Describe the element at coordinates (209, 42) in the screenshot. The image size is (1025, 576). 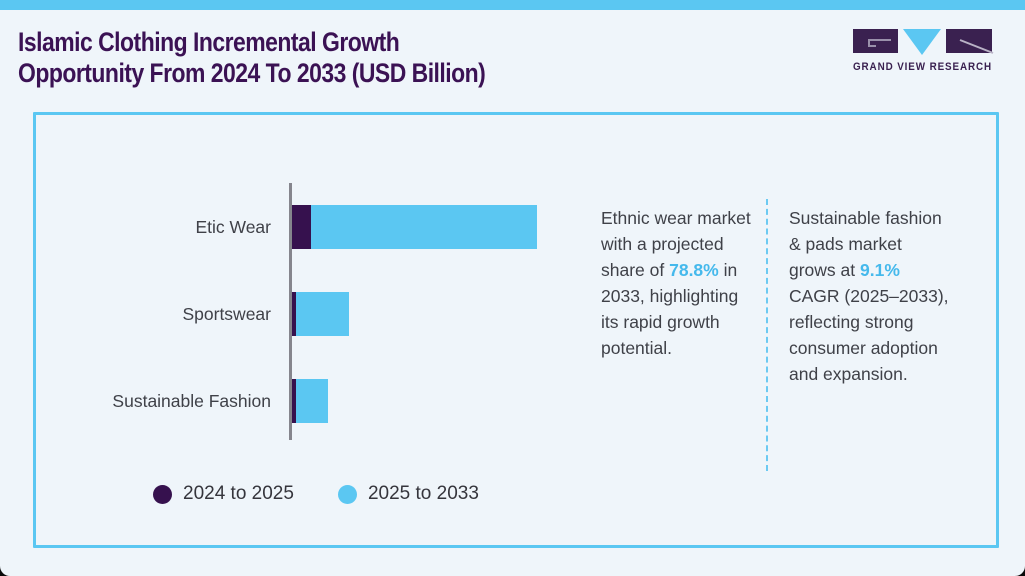
I see `page-title-line1: Islamic Clothing Incremental Growth` at that location.